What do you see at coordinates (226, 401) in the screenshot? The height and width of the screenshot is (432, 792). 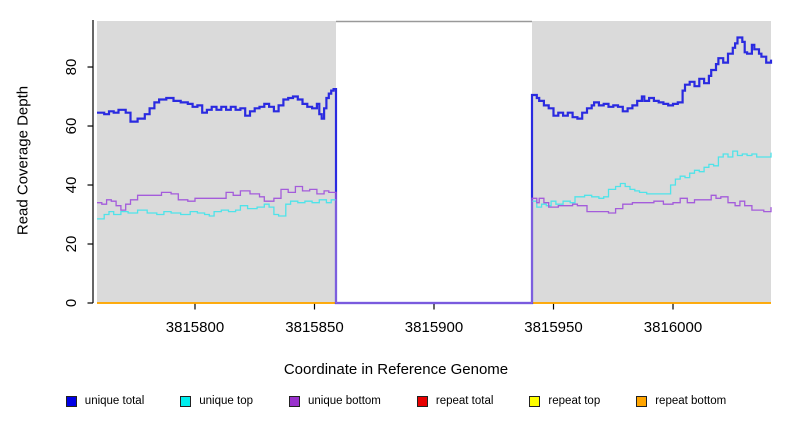 I see `legend-label-unique-top: unique top` at bounding box center [226, 401].